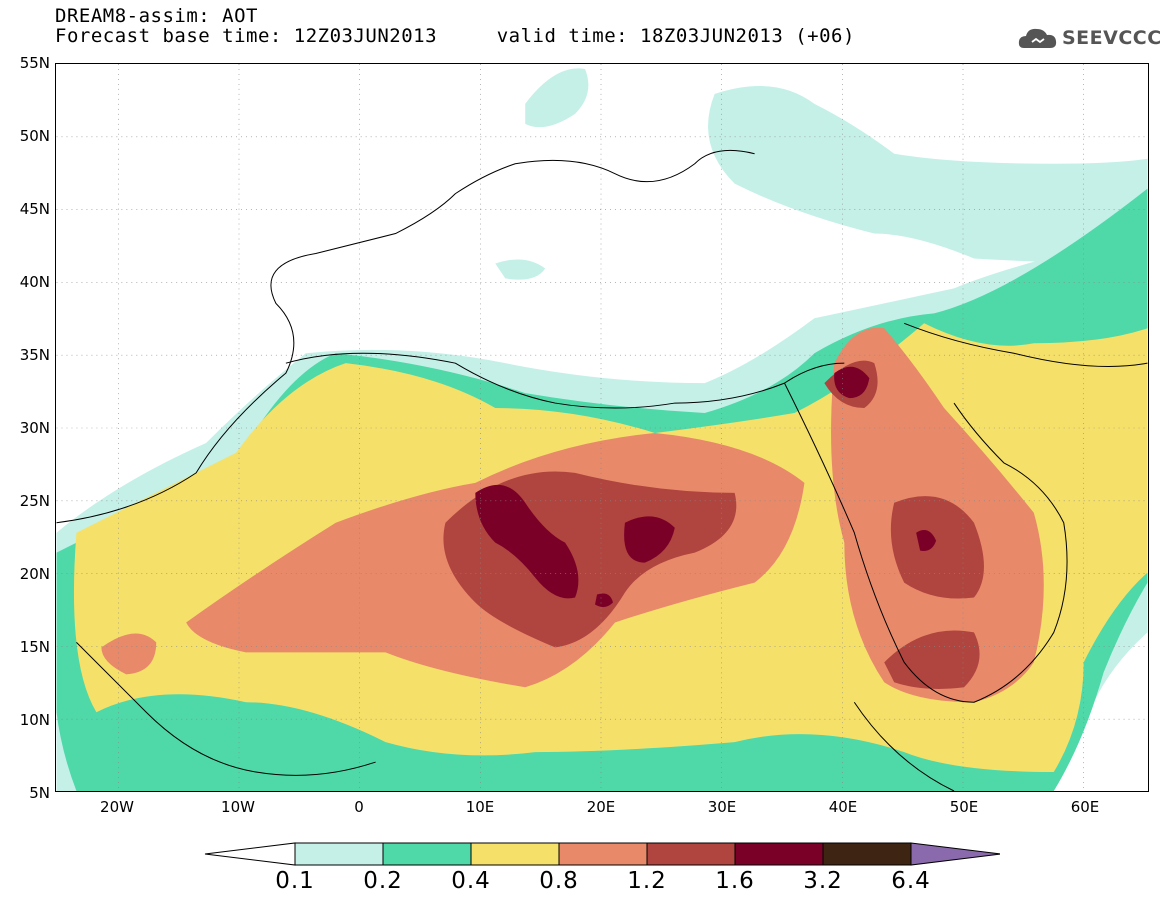 The height and width of the screenshot is (905, 1165). Describe the element at coordinates (843, 807) in the screenshot. I see `lon-label: 40E` at that location.